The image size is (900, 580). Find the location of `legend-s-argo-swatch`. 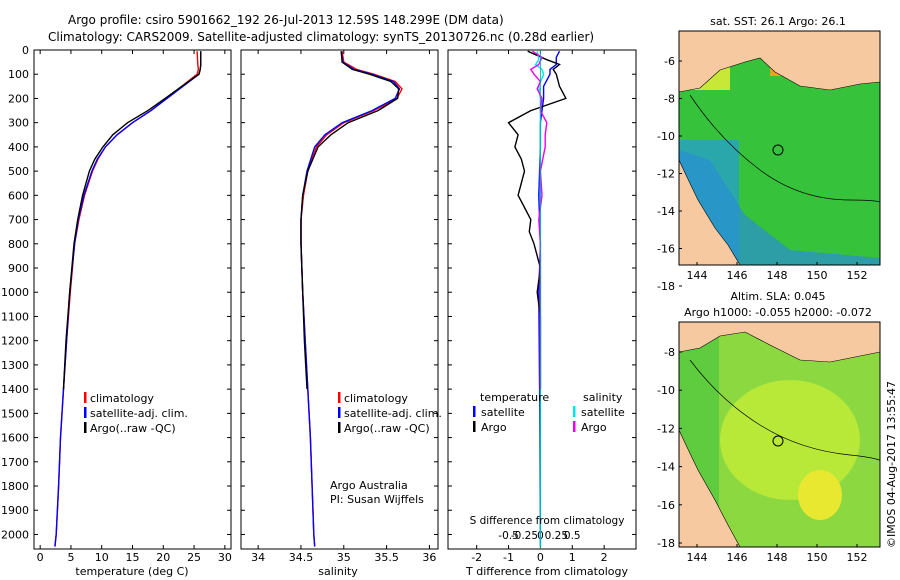

legend-s-argo-swatch is located at coordinates (574, 426).